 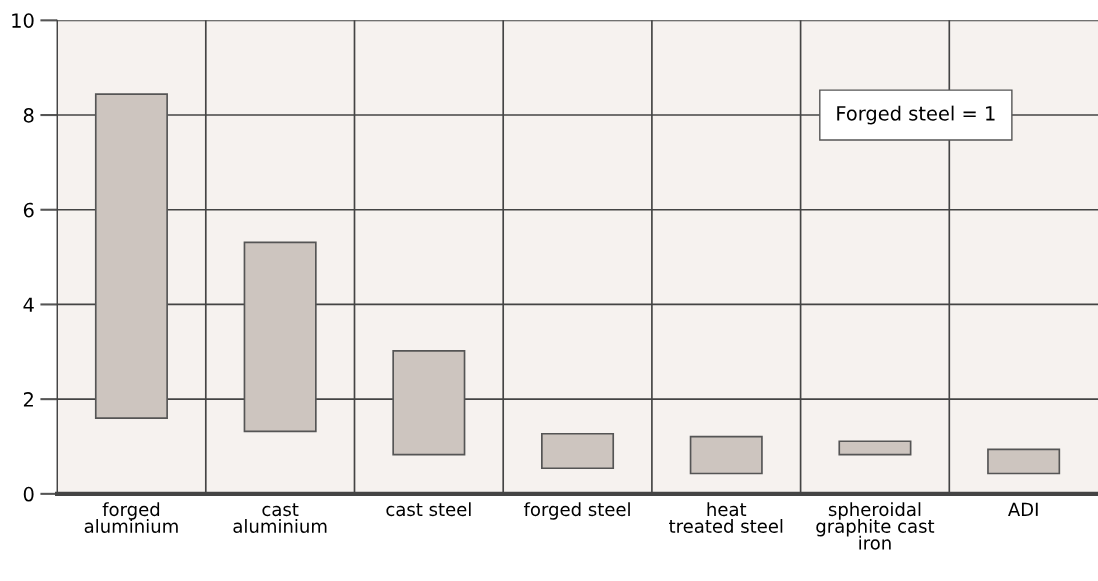 I want to click on y-tick-label: 10, so click(x=23, y=20).